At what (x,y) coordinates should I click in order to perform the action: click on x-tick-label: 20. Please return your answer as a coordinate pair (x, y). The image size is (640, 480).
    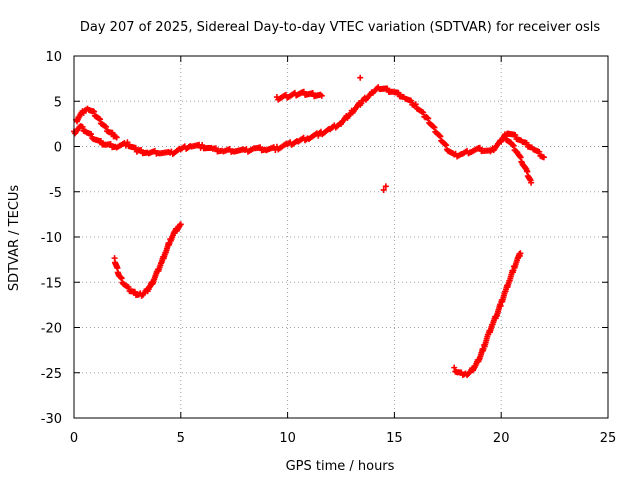
    Looking at the image, I should click on (501, 438).